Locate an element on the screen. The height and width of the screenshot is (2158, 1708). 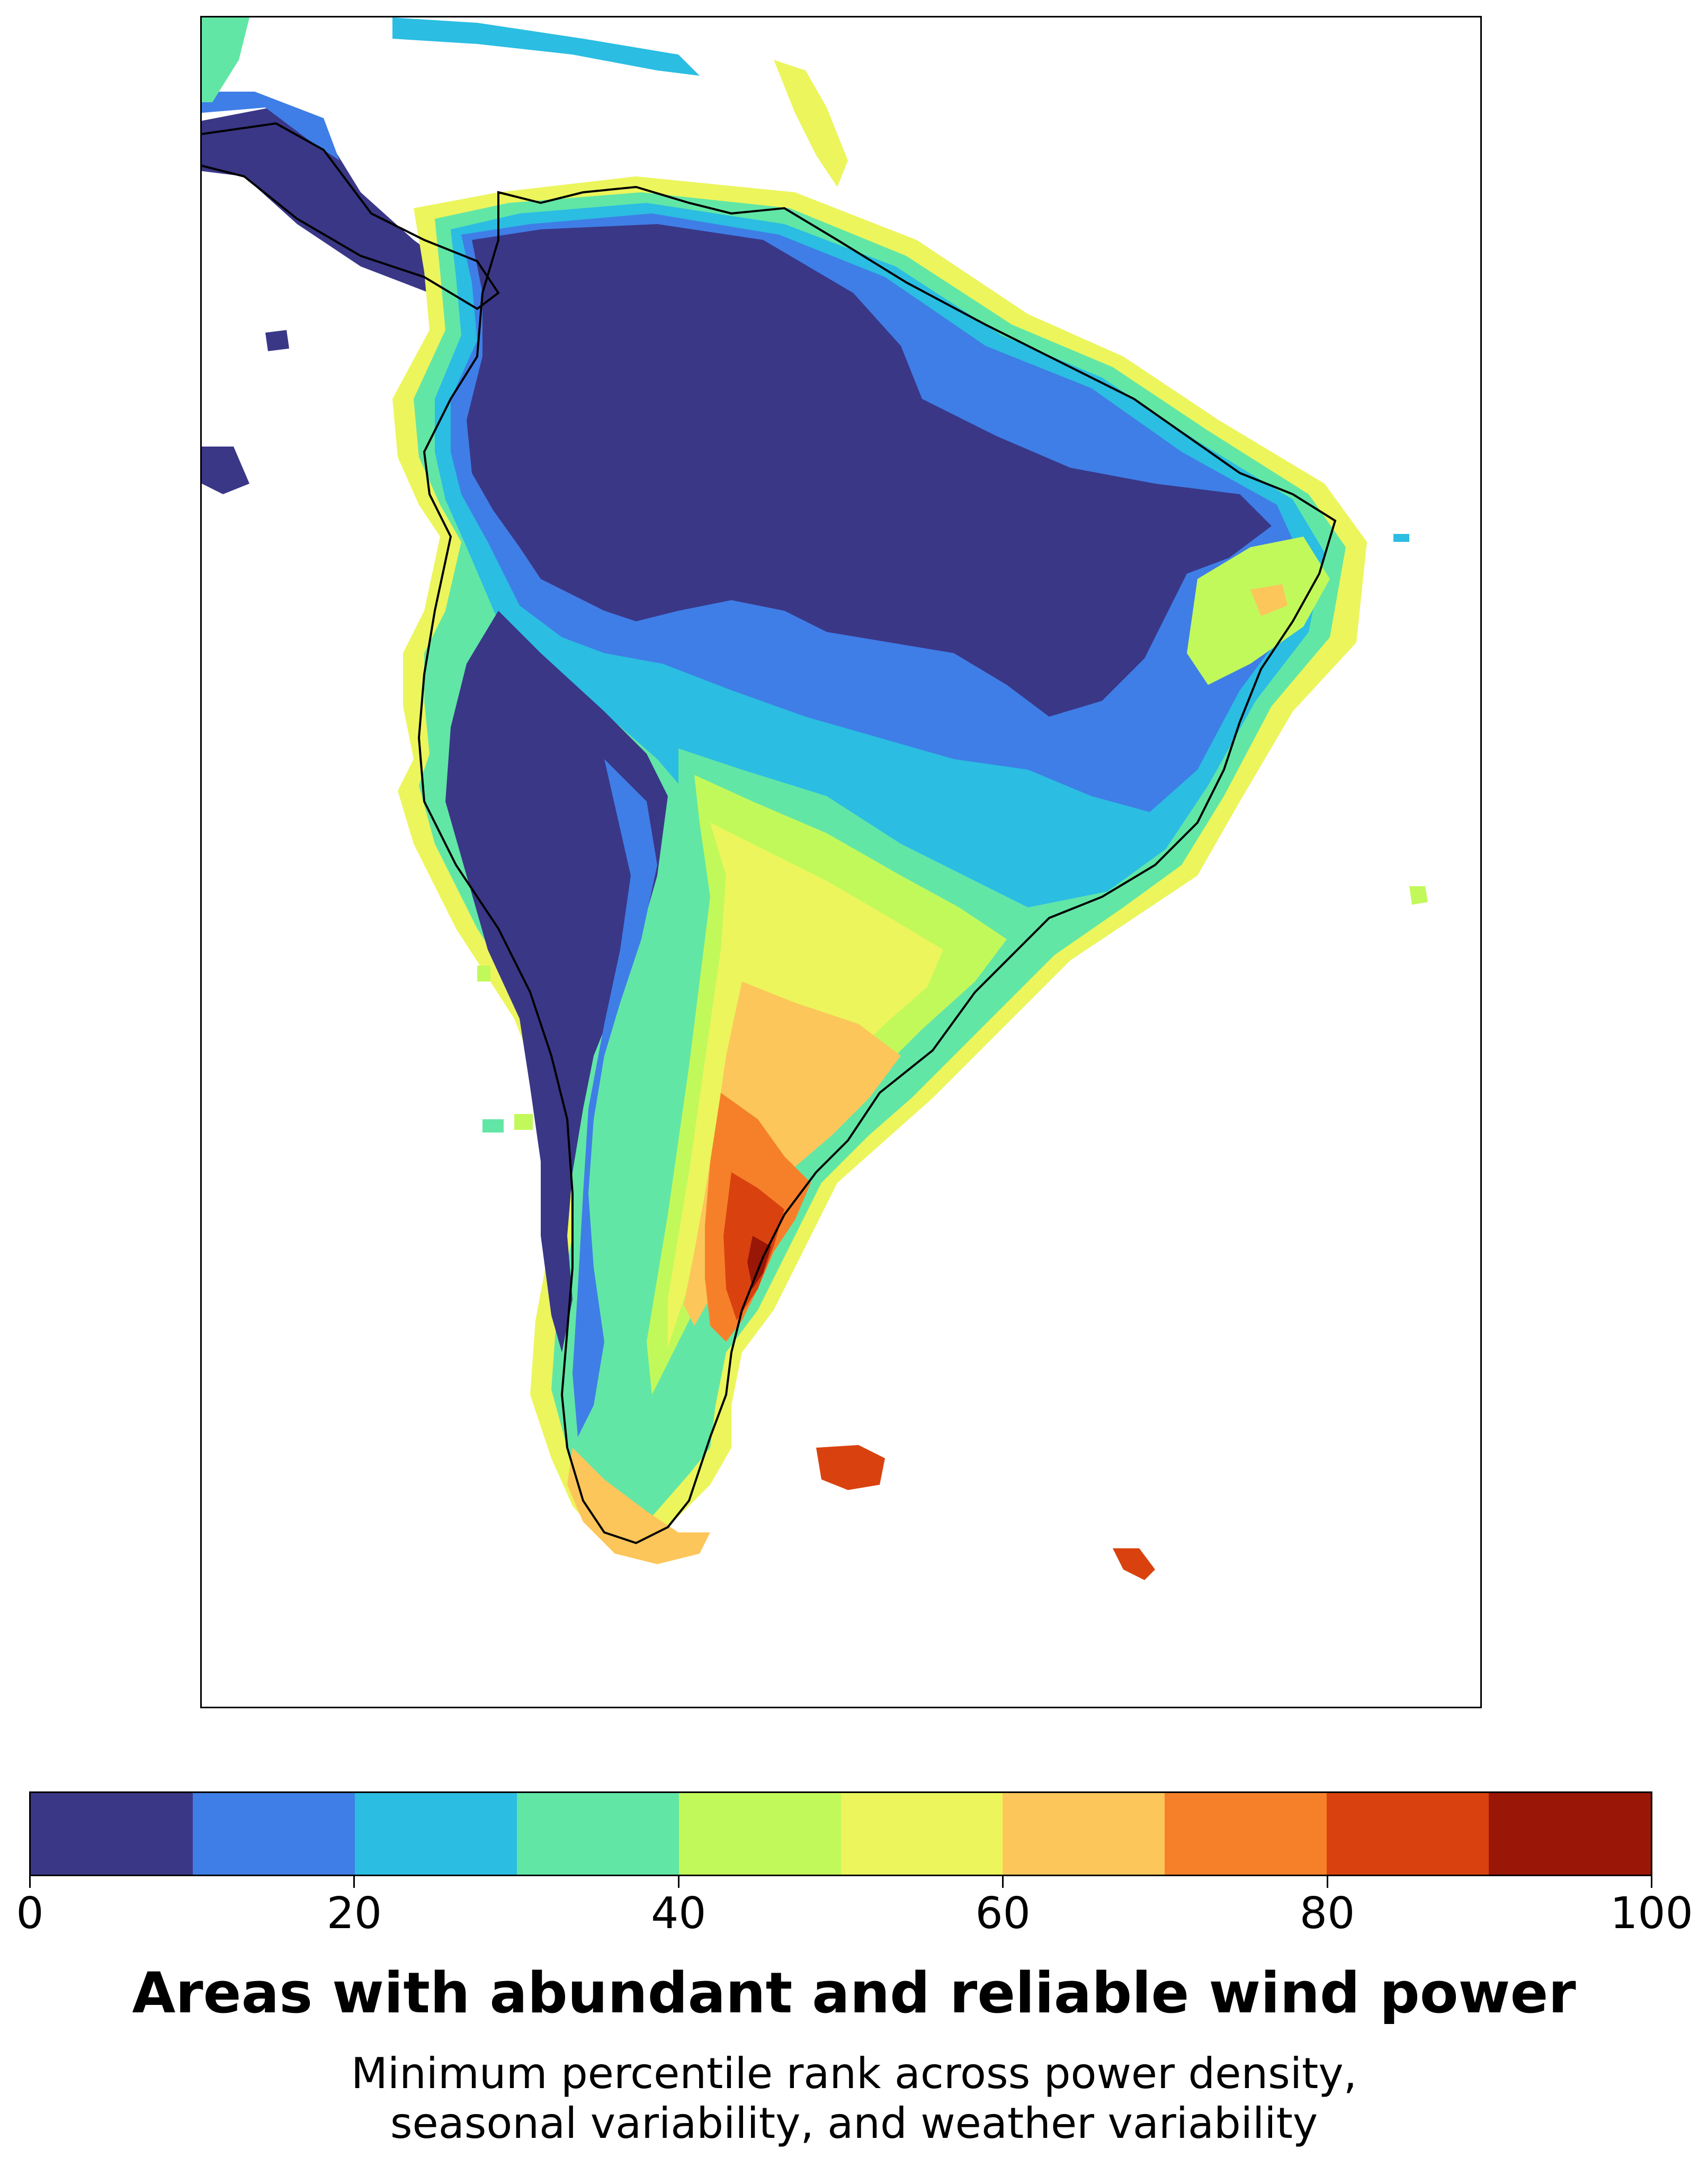
san-felix is located at coordinates (483, 974).